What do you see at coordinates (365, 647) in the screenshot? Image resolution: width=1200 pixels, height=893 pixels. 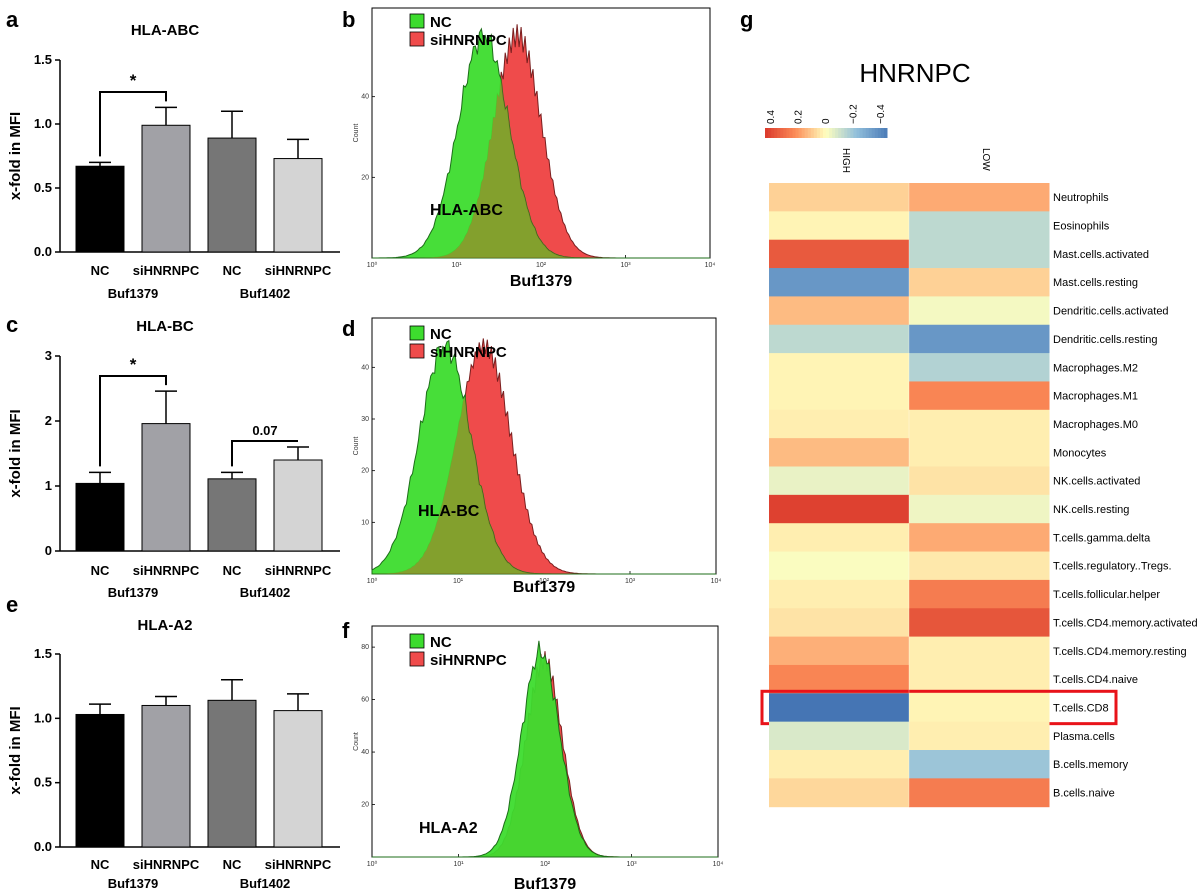 I see `y-tick-label: 80` at bounding box center [365, 647].